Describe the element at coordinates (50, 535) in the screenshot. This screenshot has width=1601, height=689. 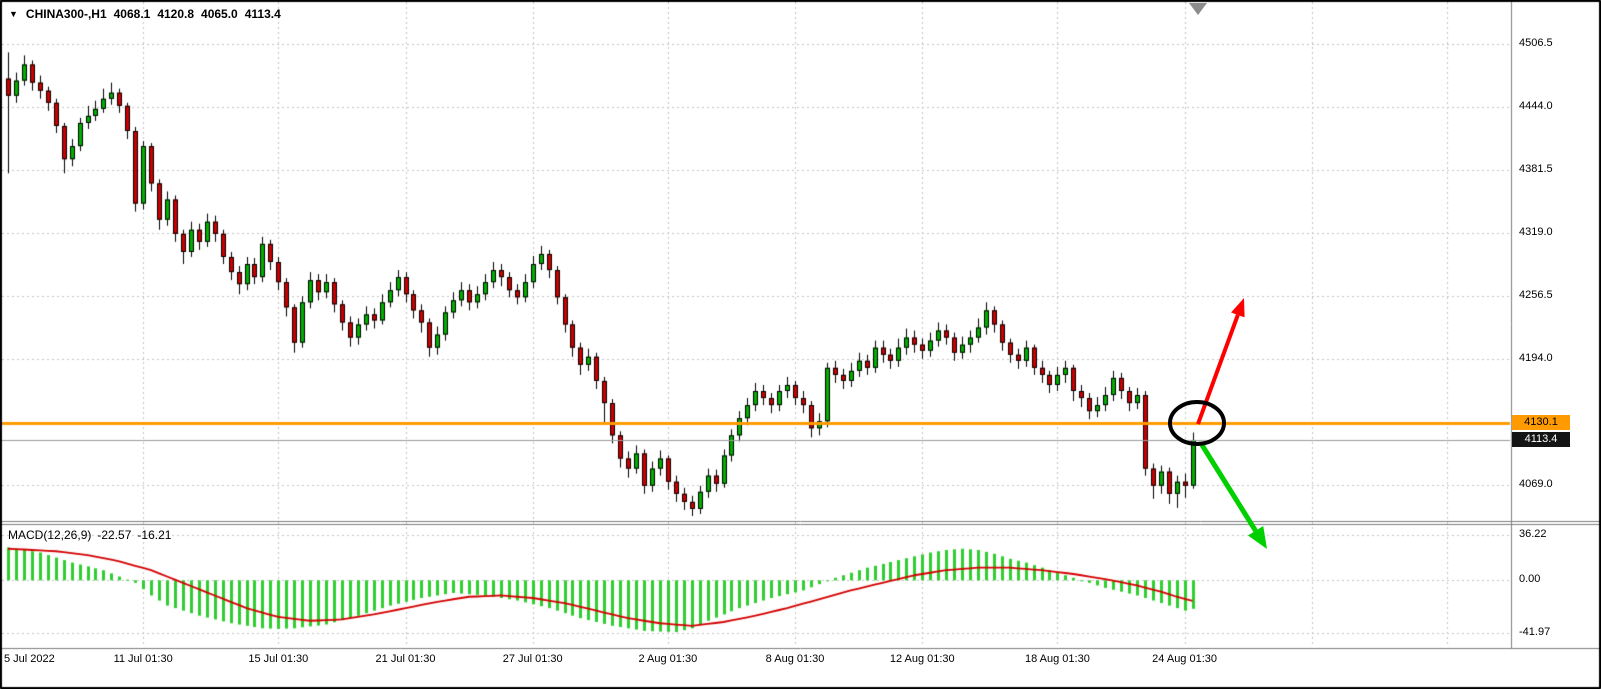
I see `macd-name: MACD(12,26,9)` at that location.